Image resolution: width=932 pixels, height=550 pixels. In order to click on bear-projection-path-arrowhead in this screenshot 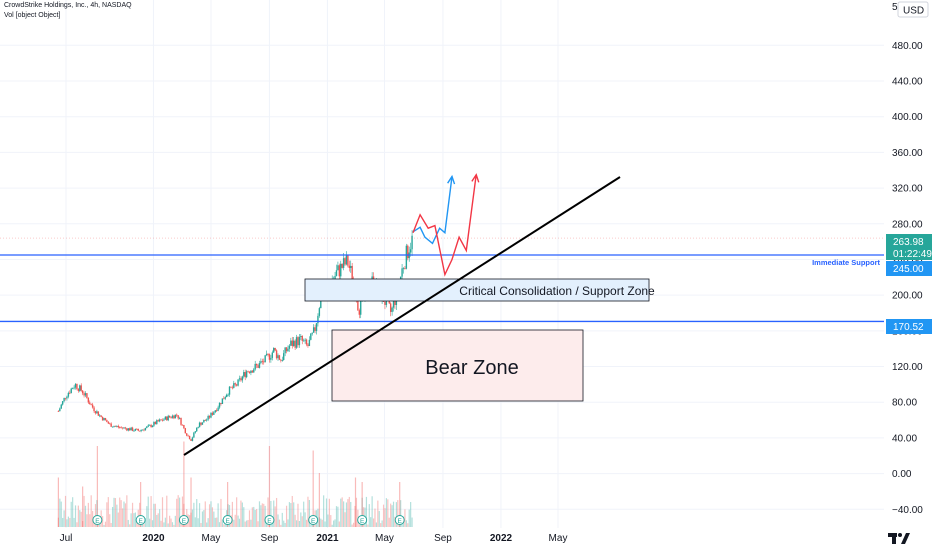, I will do `click(475, 178)`.